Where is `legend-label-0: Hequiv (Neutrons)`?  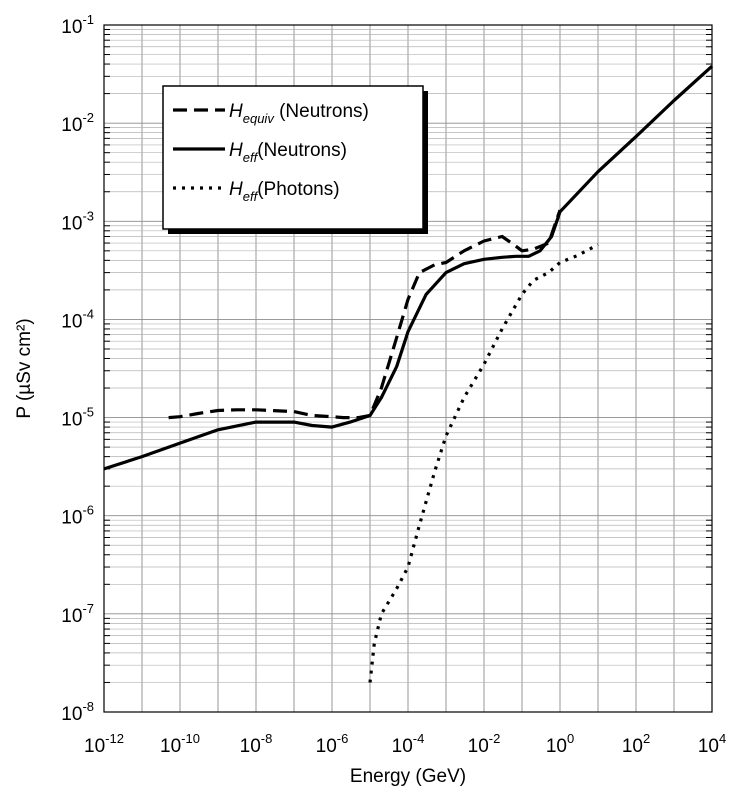
legend-label-0: Hequiv (Neutrons) is located at coordinates (299, 113).